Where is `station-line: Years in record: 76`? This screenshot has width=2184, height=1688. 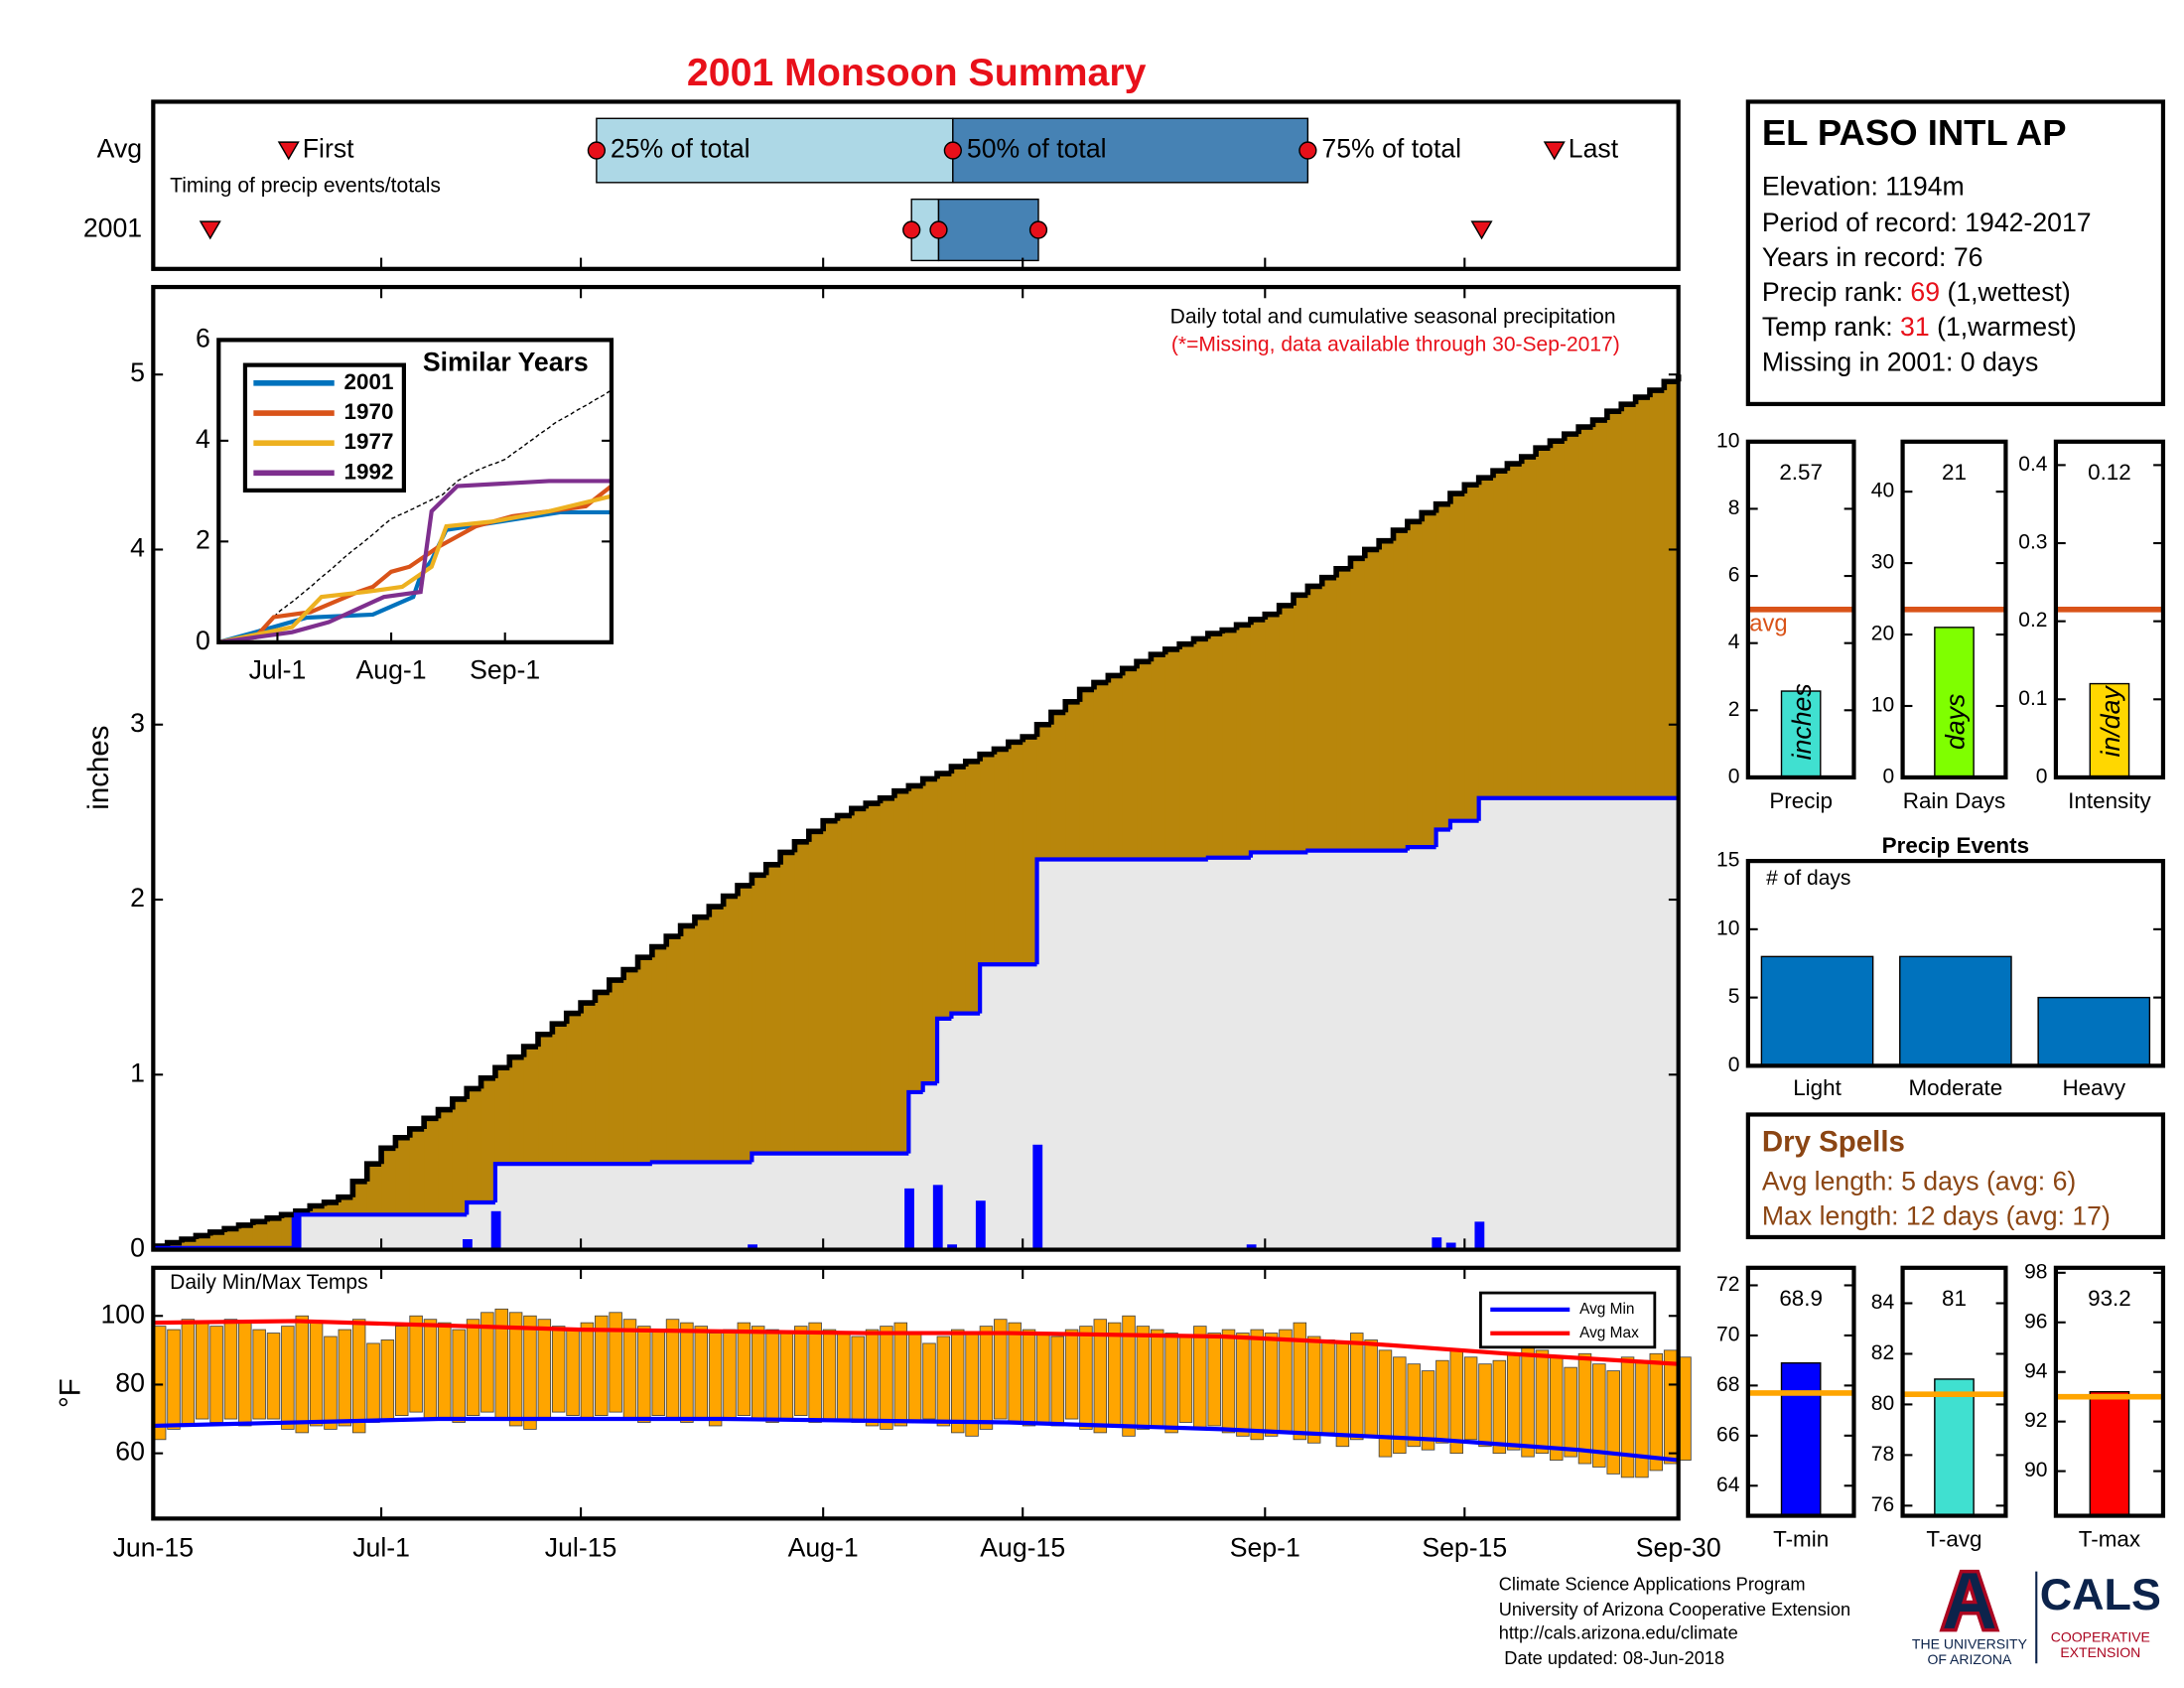 station-line: Years in record: 76 is located at coordinates (1872, 257).